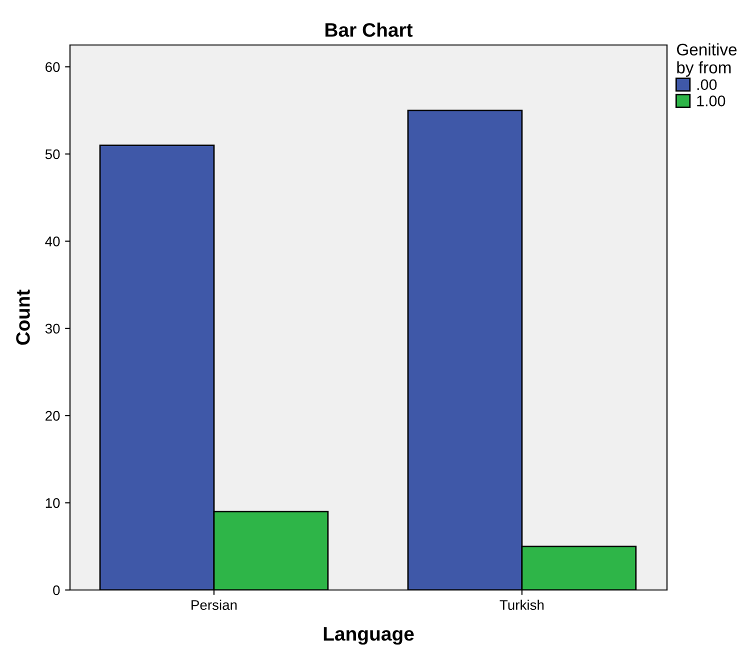 The width and height of the screenshot is (741, 651). What do you see at coordinates (707, 60) in the screenshot?
I see `legend-title: Genitive by from` at bounding box center [707, 60].